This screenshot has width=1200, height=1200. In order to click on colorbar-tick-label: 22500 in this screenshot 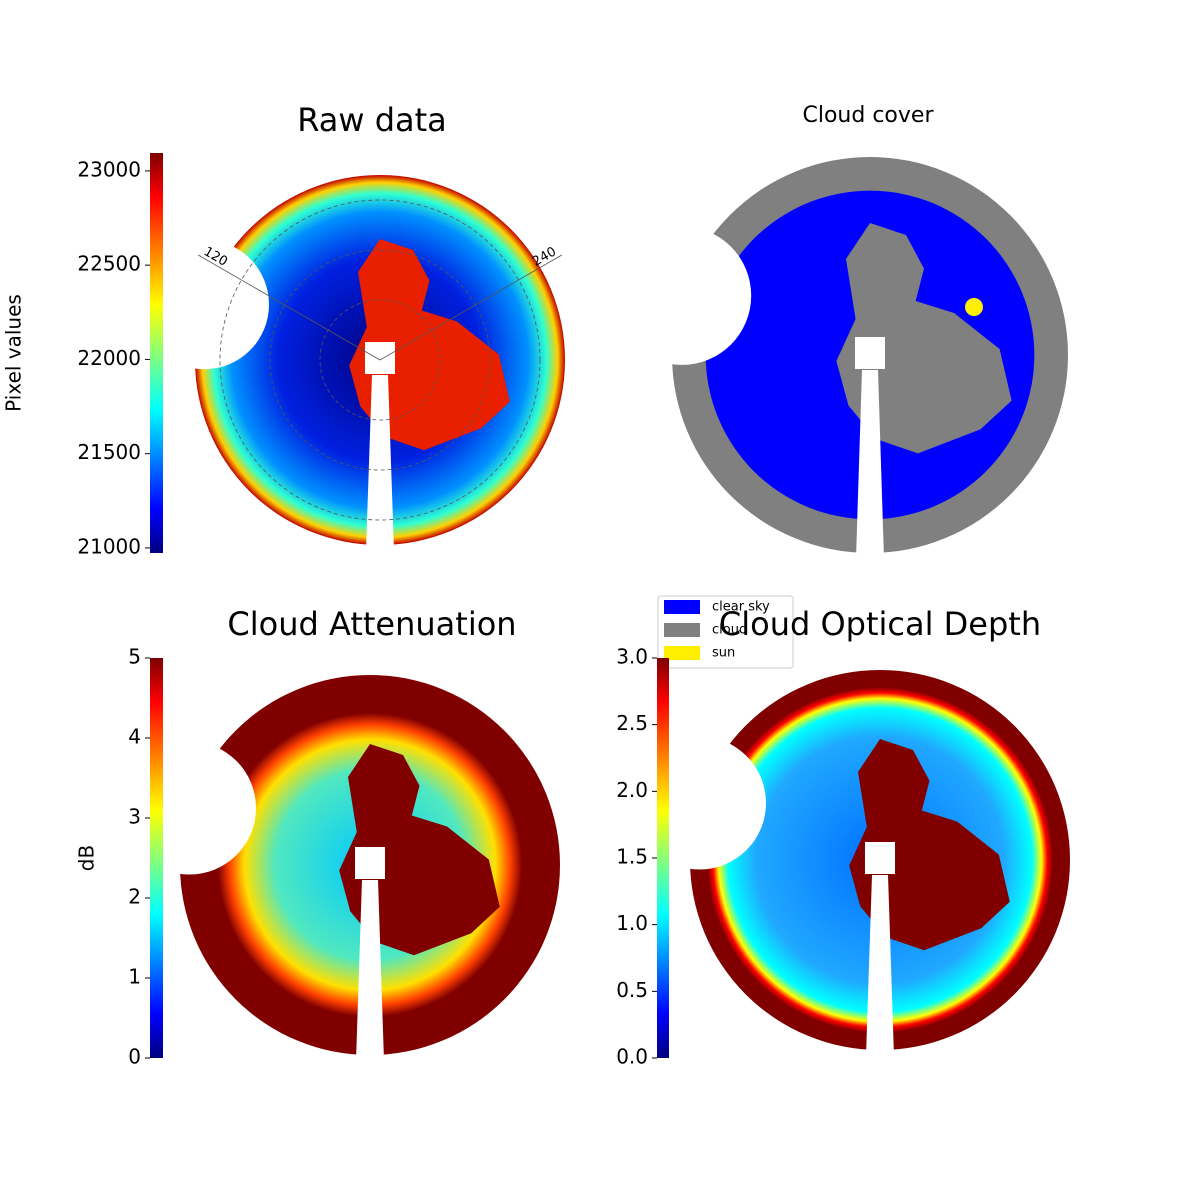, I will do `click(109, 264)`.